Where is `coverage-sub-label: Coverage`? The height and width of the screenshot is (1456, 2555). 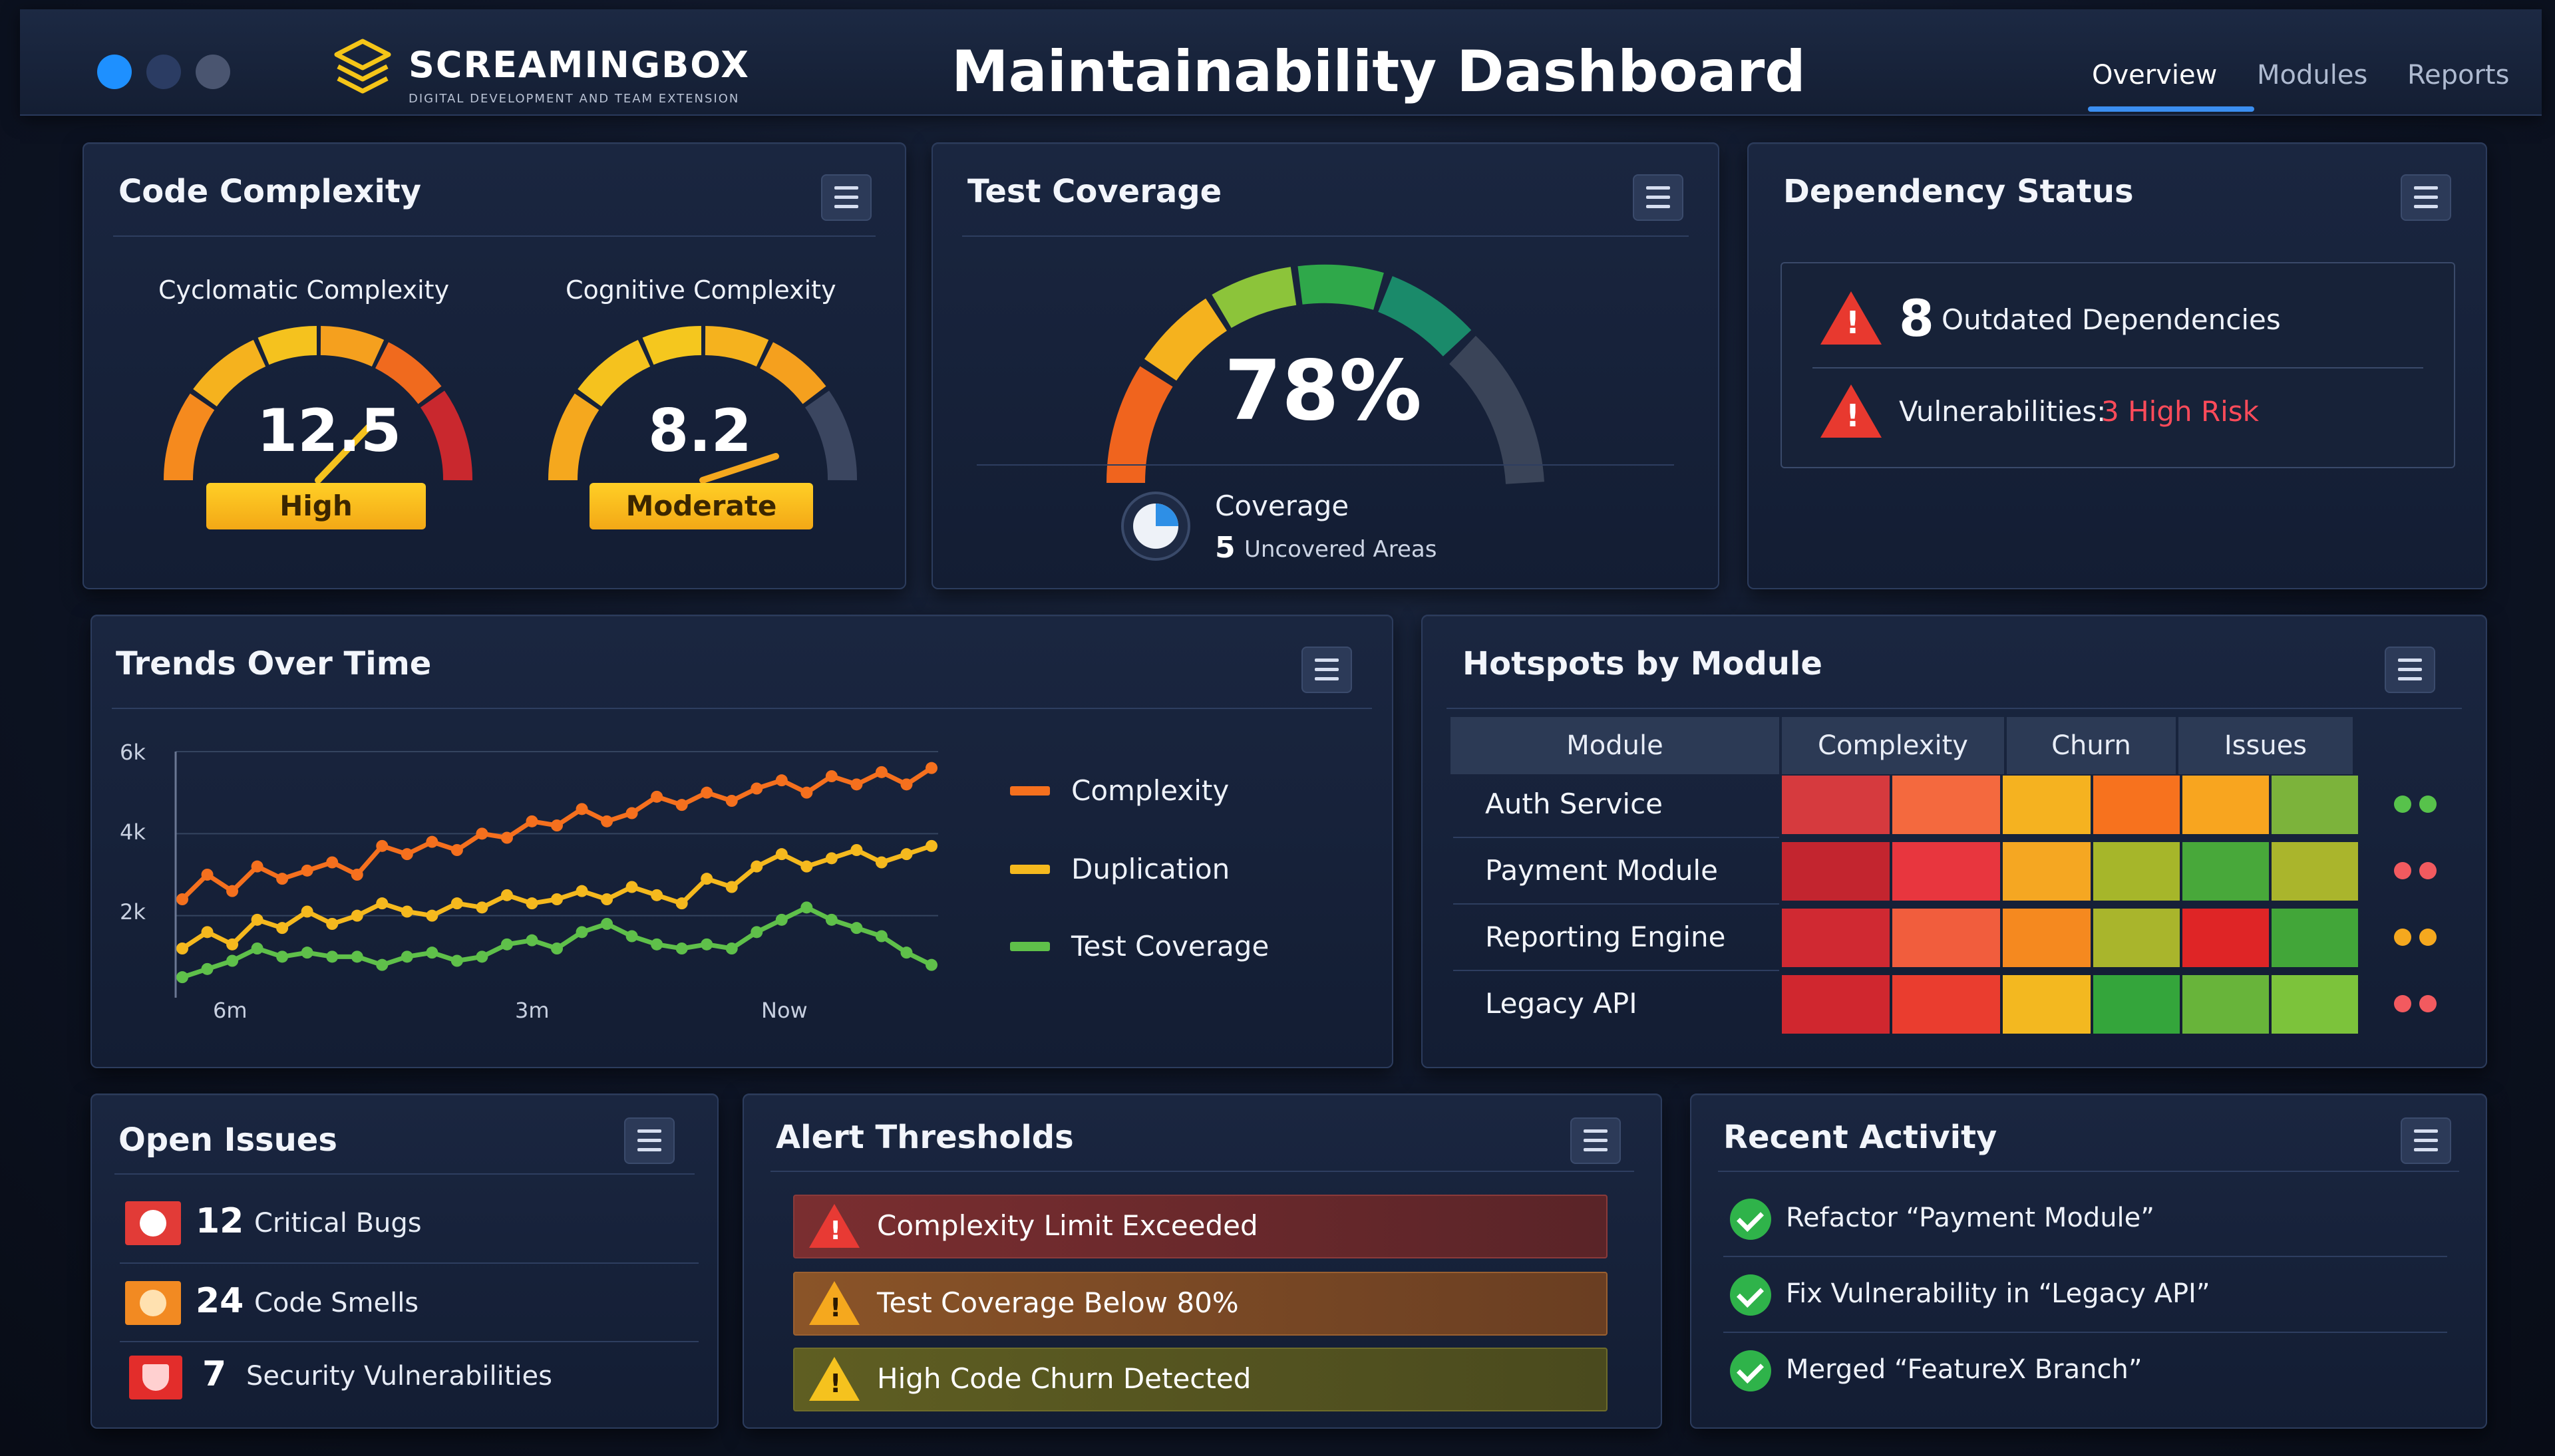 coverage-sub-label: Coverage is located at coordinates (1282, 506).